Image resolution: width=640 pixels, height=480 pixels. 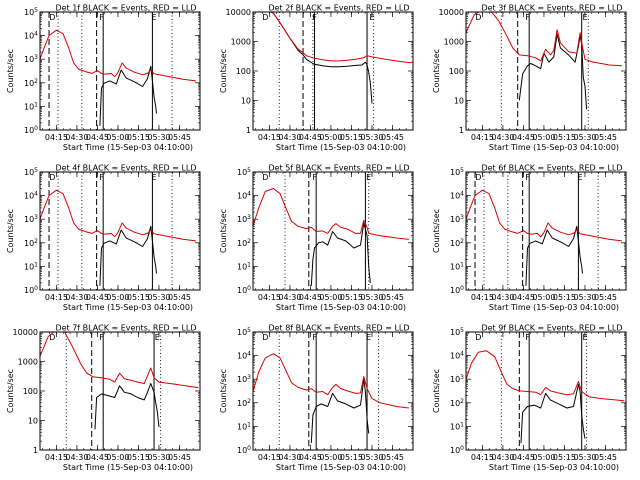 What do you see at coordinates (551, 168) in the screenshot?
I see `panel-title: Det 6f BLACK = Events, RED = LLD` at bounding box center [551, 168].